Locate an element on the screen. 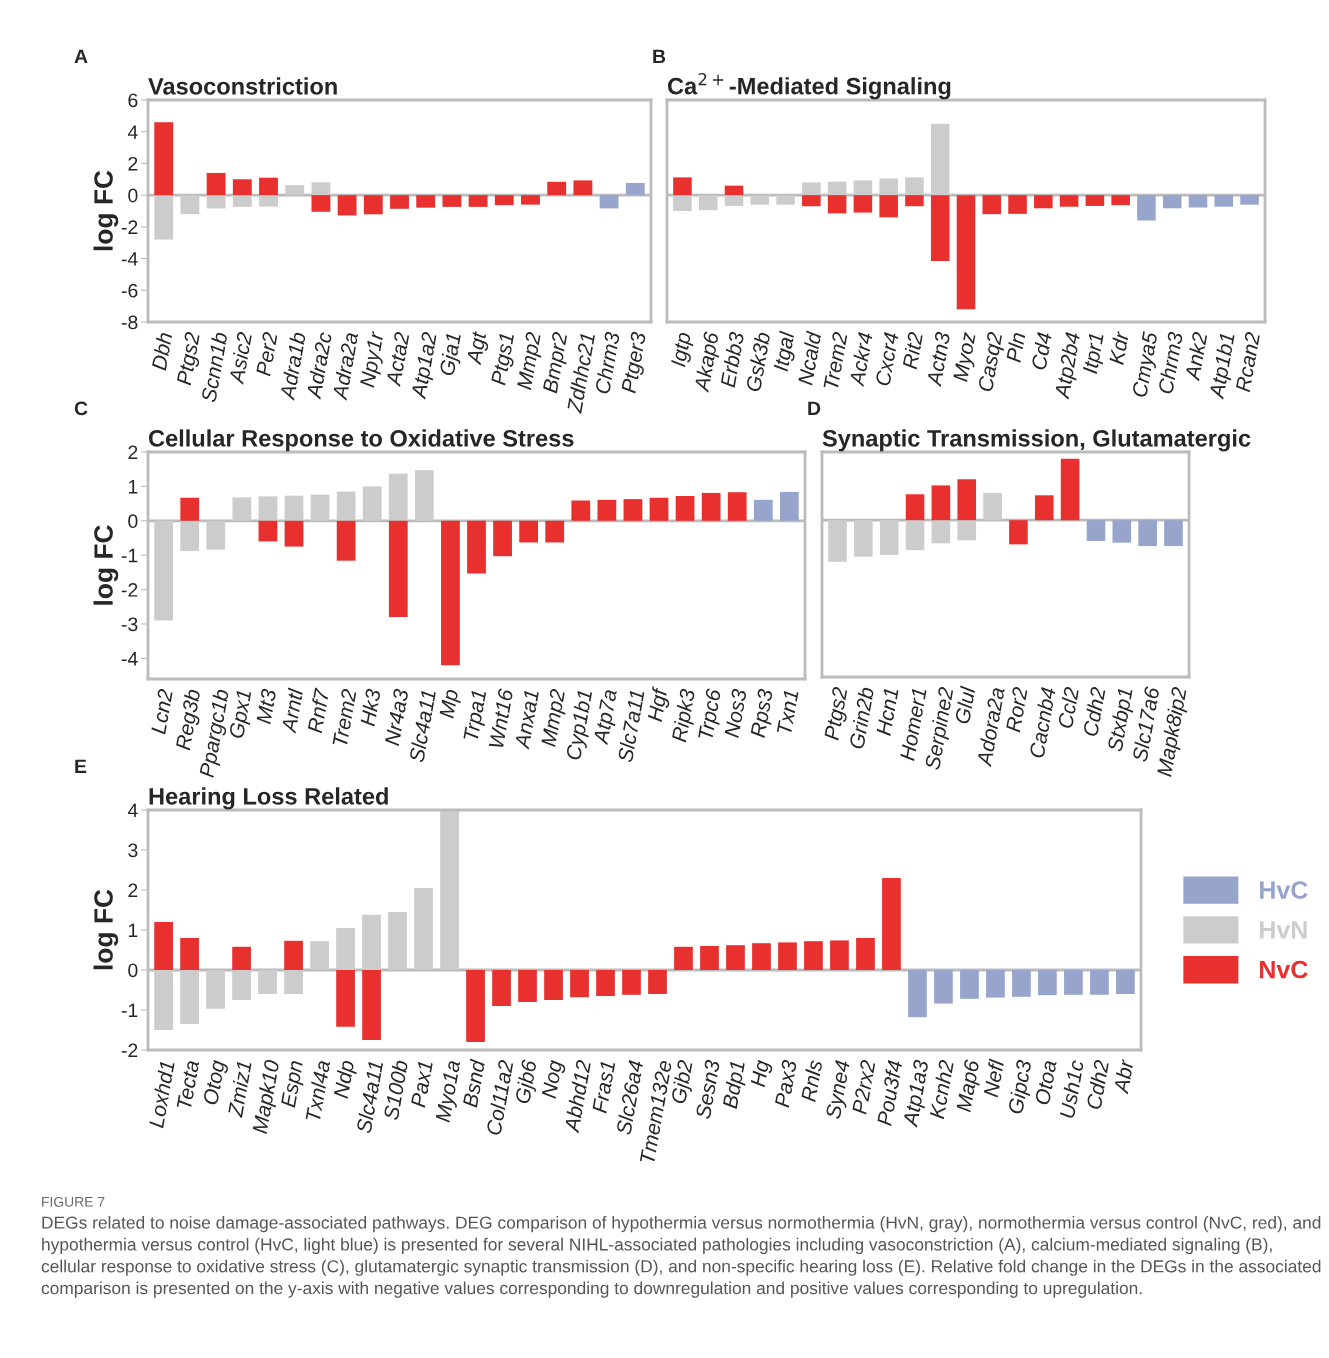 The height and width of the screenshot is (1358, 1329). x-tick-label: Npy1r is located at coordinates (373, 359).